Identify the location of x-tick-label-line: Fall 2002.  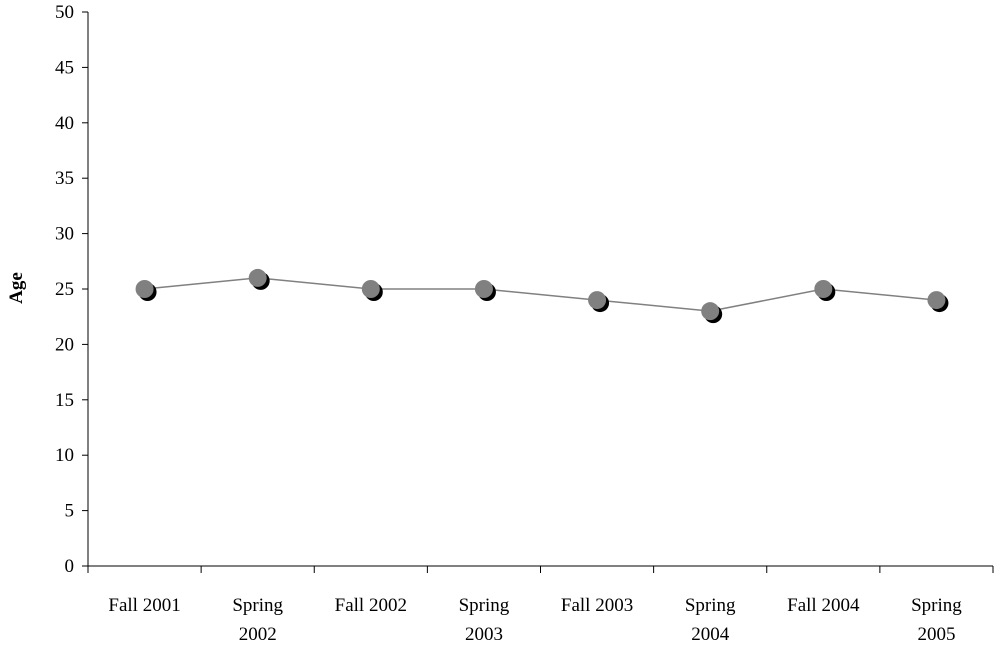
(371, 605).